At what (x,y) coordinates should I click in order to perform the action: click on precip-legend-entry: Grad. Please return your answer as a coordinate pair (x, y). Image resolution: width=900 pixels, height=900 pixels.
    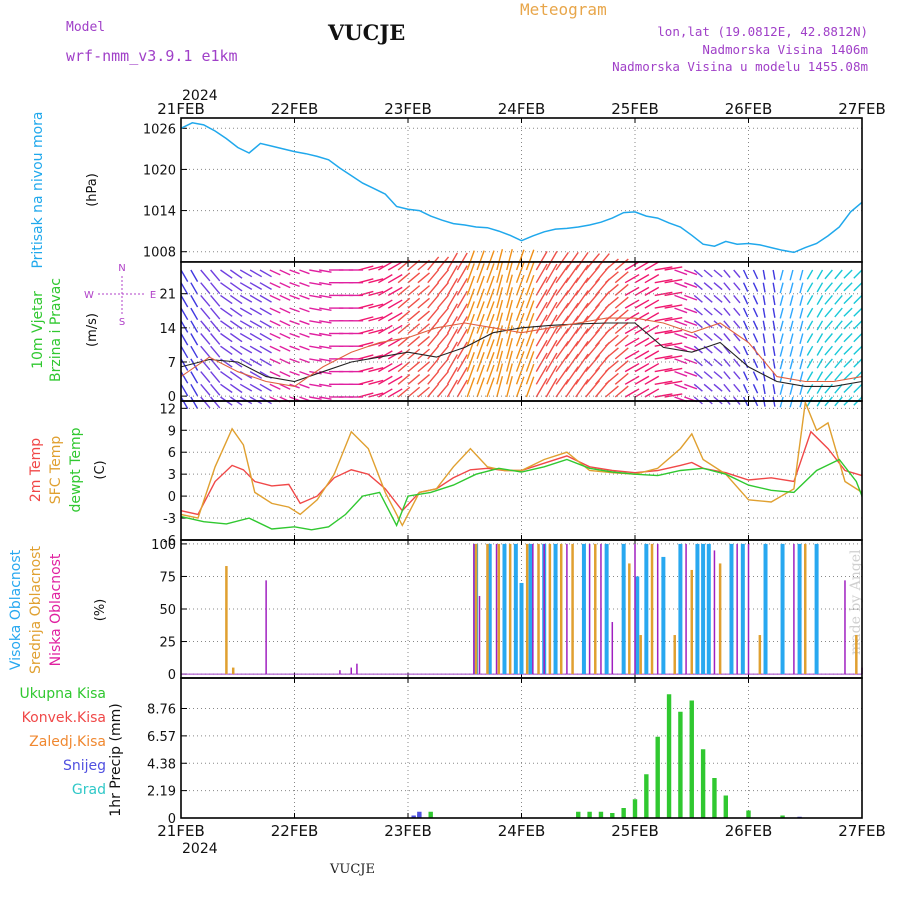
    Looking at the image, I should click on (89, 790).